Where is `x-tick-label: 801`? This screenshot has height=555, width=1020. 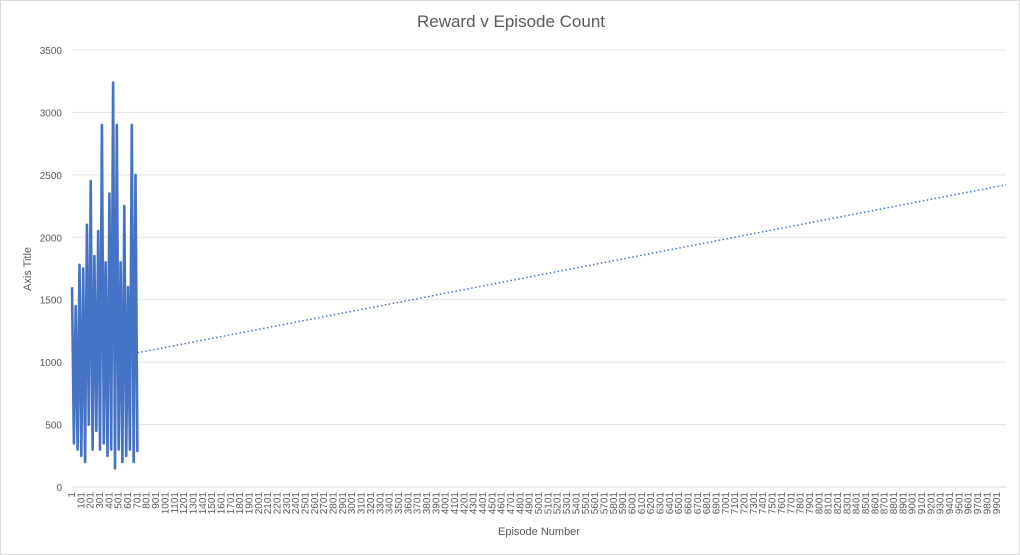 x-tick-label: 801 is located at coordinates (147, 500).